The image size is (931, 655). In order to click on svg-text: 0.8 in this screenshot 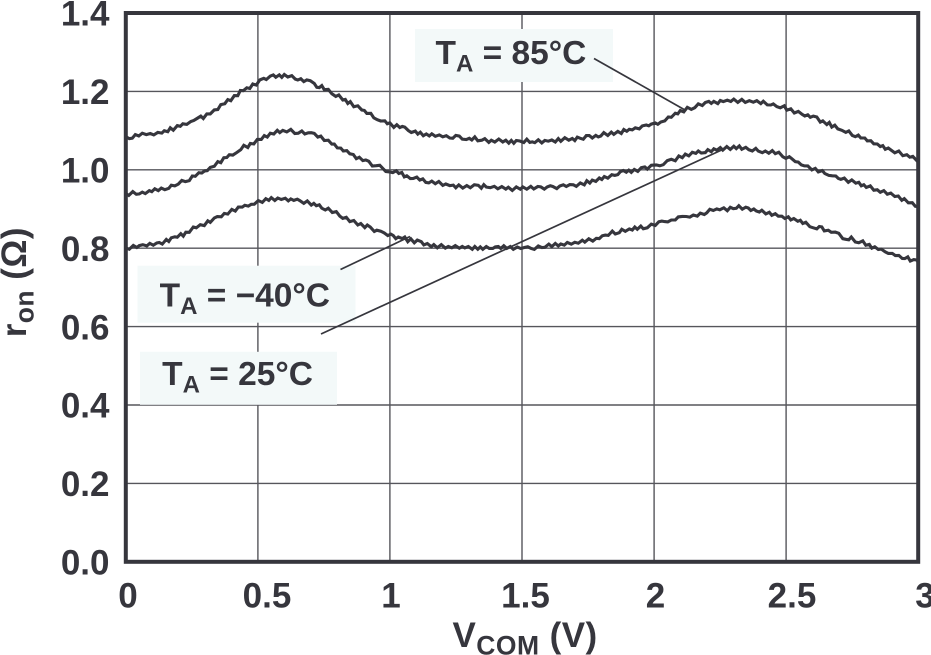, I will do `click(85, 249)`.